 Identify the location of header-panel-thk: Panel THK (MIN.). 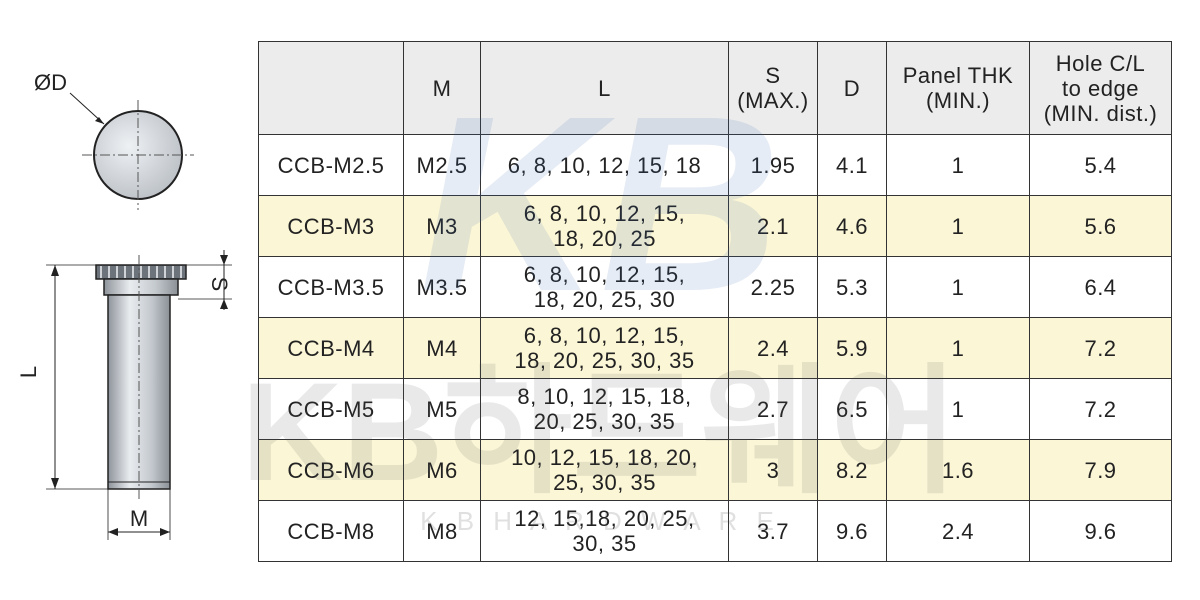
(958, 88).